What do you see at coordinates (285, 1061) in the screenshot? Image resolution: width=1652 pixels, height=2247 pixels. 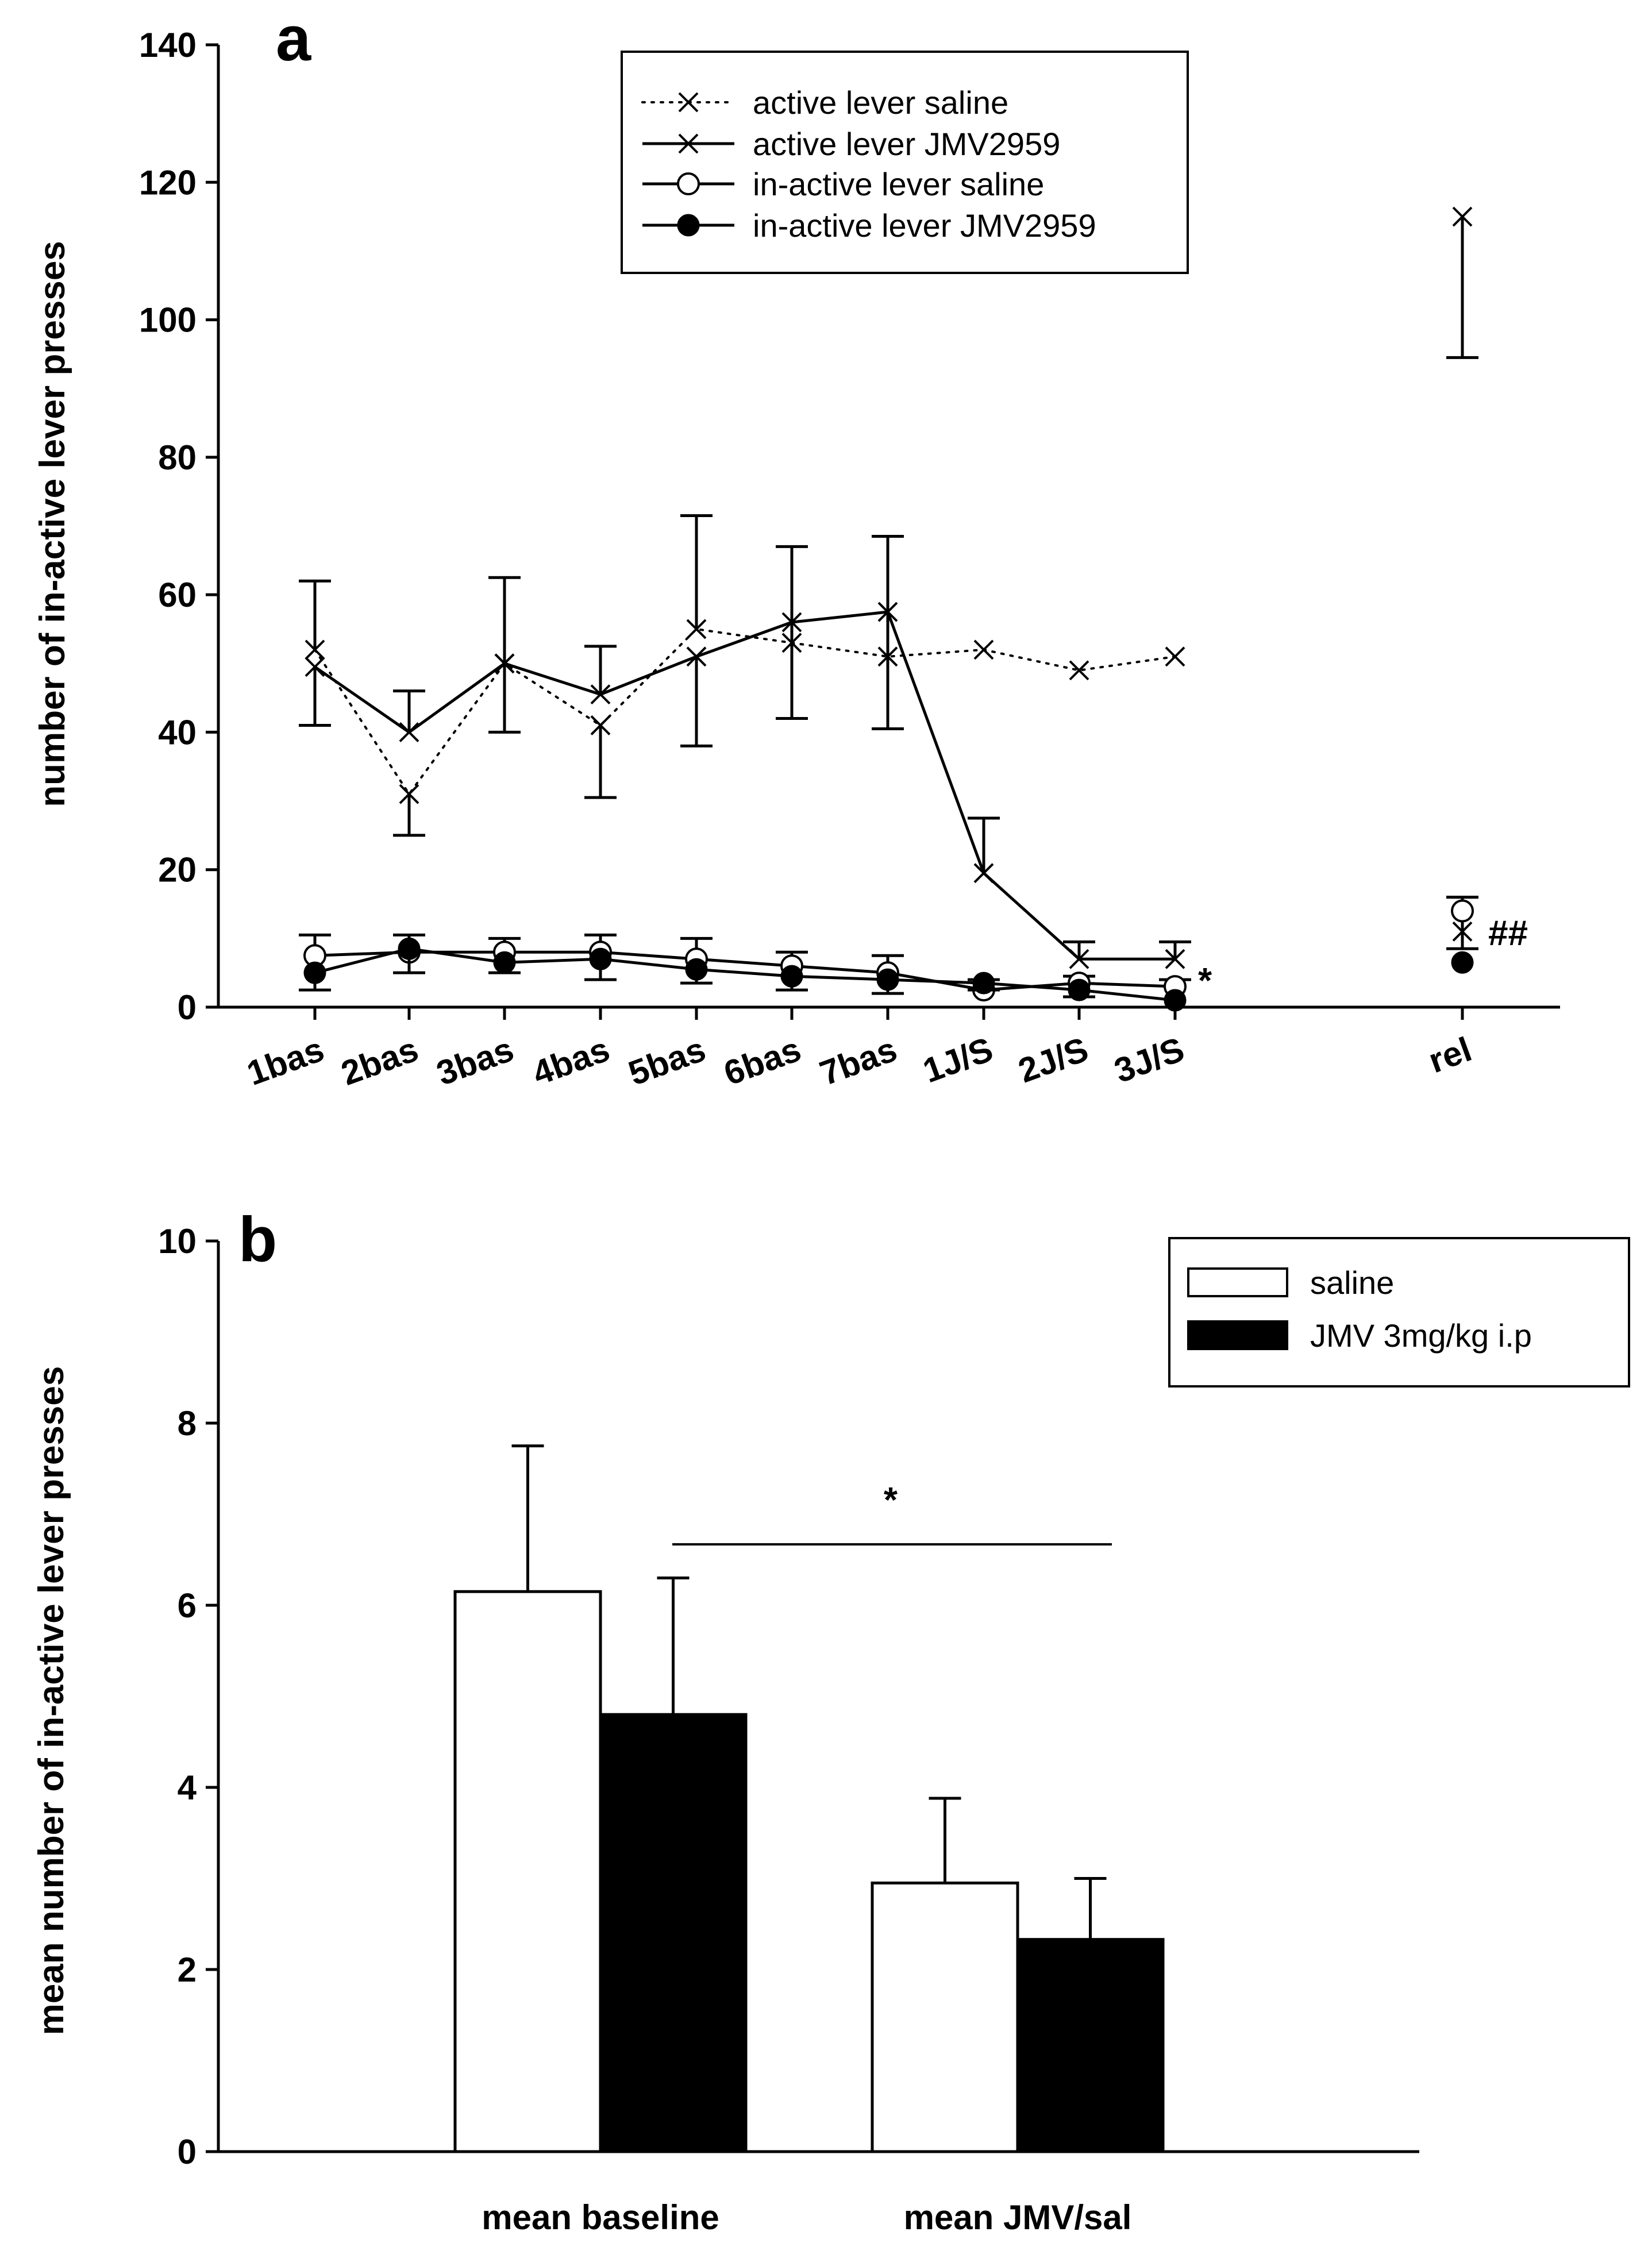 I see `x-tick-label: 1bas` at bounding box center [285, 1061].